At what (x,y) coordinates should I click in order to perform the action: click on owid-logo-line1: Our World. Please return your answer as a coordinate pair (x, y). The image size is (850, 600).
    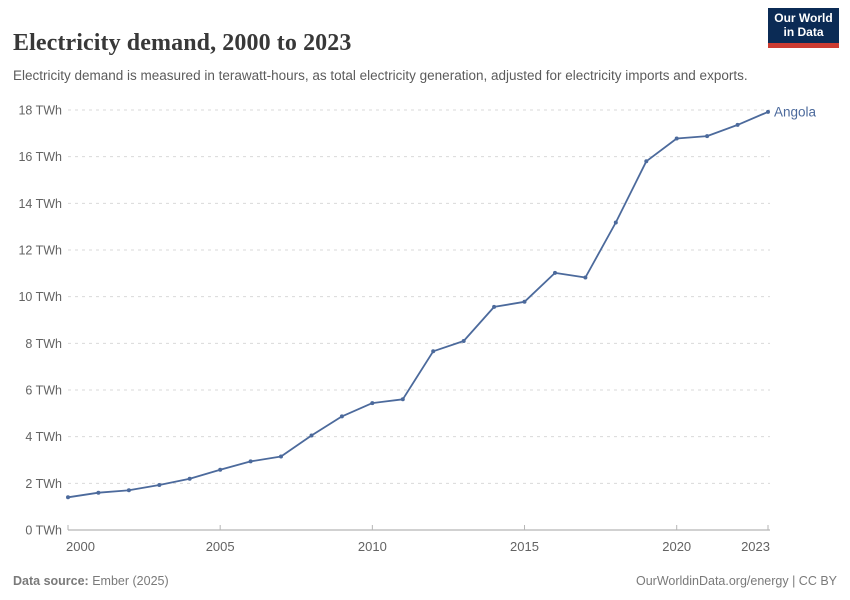
    Looking at the image, I should click on (803, 18).